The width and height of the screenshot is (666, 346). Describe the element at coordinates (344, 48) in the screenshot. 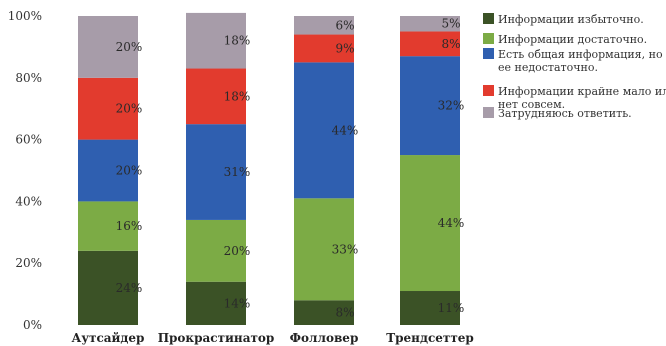

I see `data-label: 9%` at that location.